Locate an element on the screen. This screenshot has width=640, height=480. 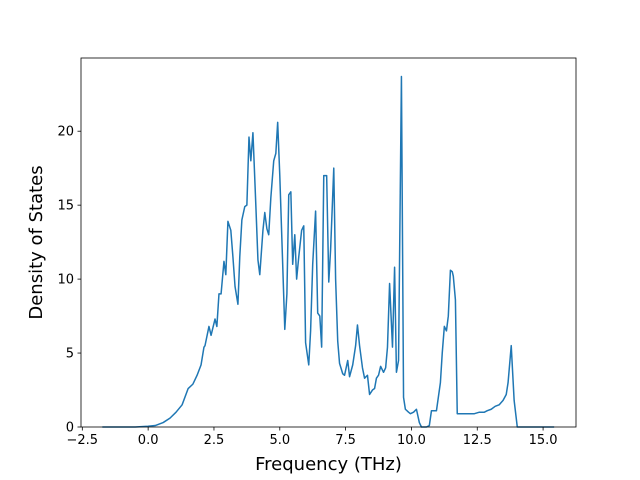
y-tick-label: 0 is located at coordinates (70, 428).